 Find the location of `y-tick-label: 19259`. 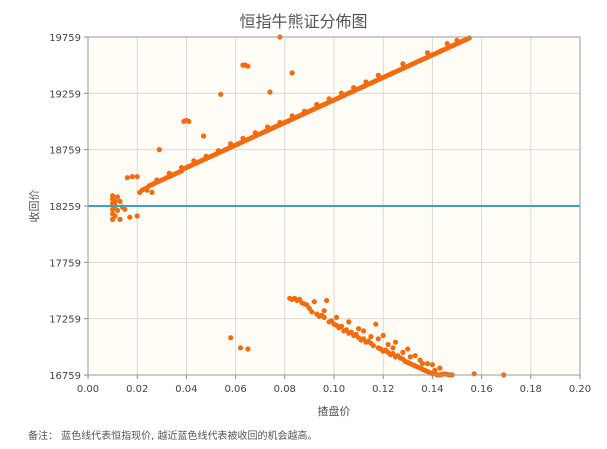

y-tick-label: 19259 is located at coordinates (65, 94).